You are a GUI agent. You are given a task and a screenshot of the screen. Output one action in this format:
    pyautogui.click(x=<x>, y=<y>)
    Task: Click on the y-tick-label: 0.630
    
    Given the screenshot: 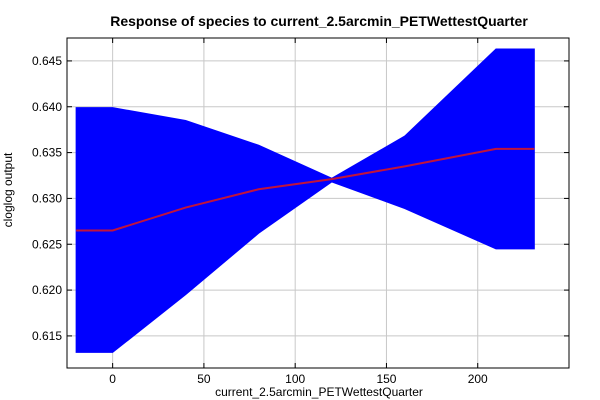 What is the action you would take?
    pyautogui.click(x=47, y=198)
    